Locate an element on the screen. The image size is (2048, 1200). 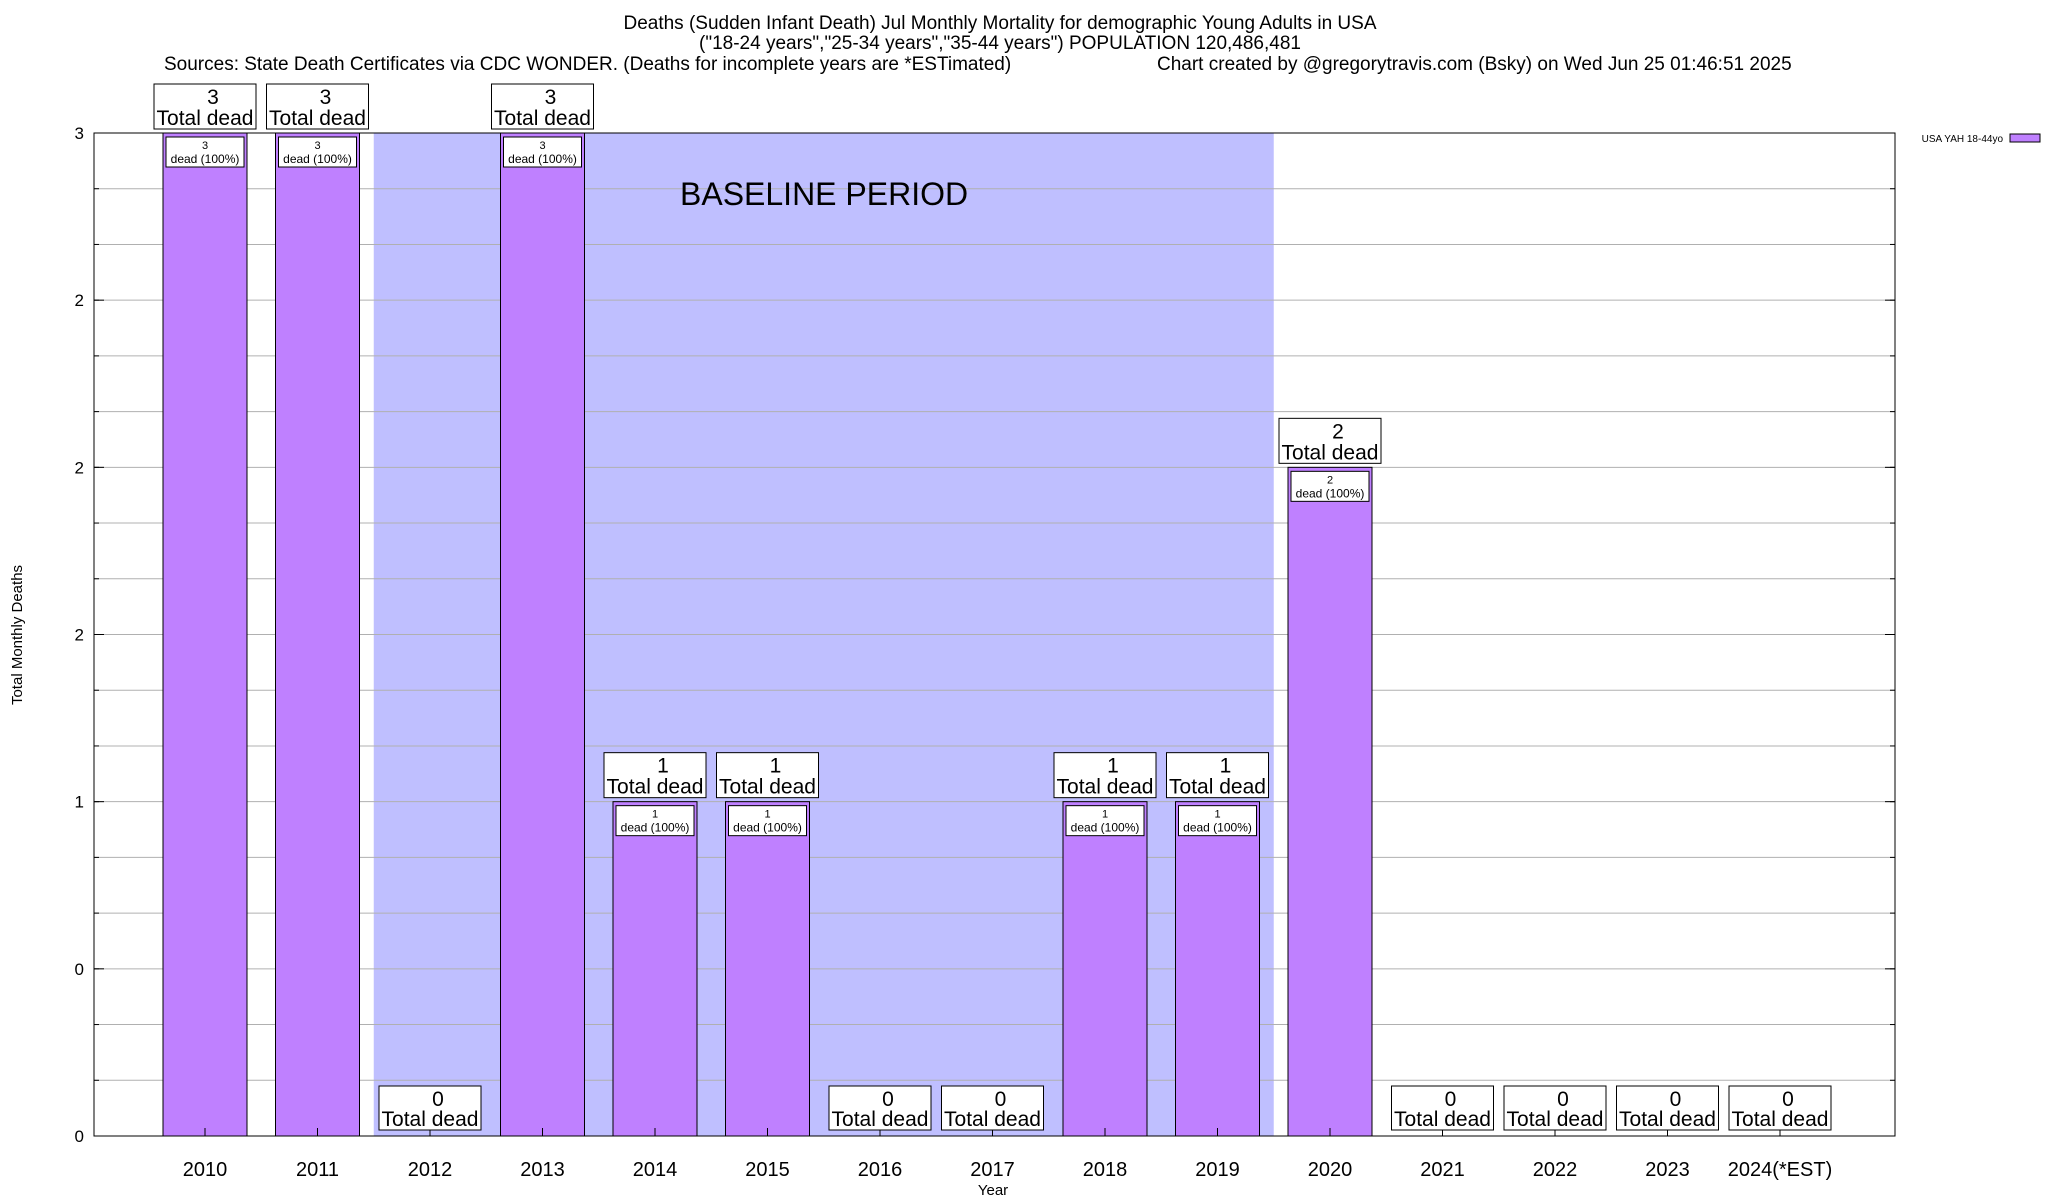
bar-total-label-value: 2 is located at coordinates (1338, 431).